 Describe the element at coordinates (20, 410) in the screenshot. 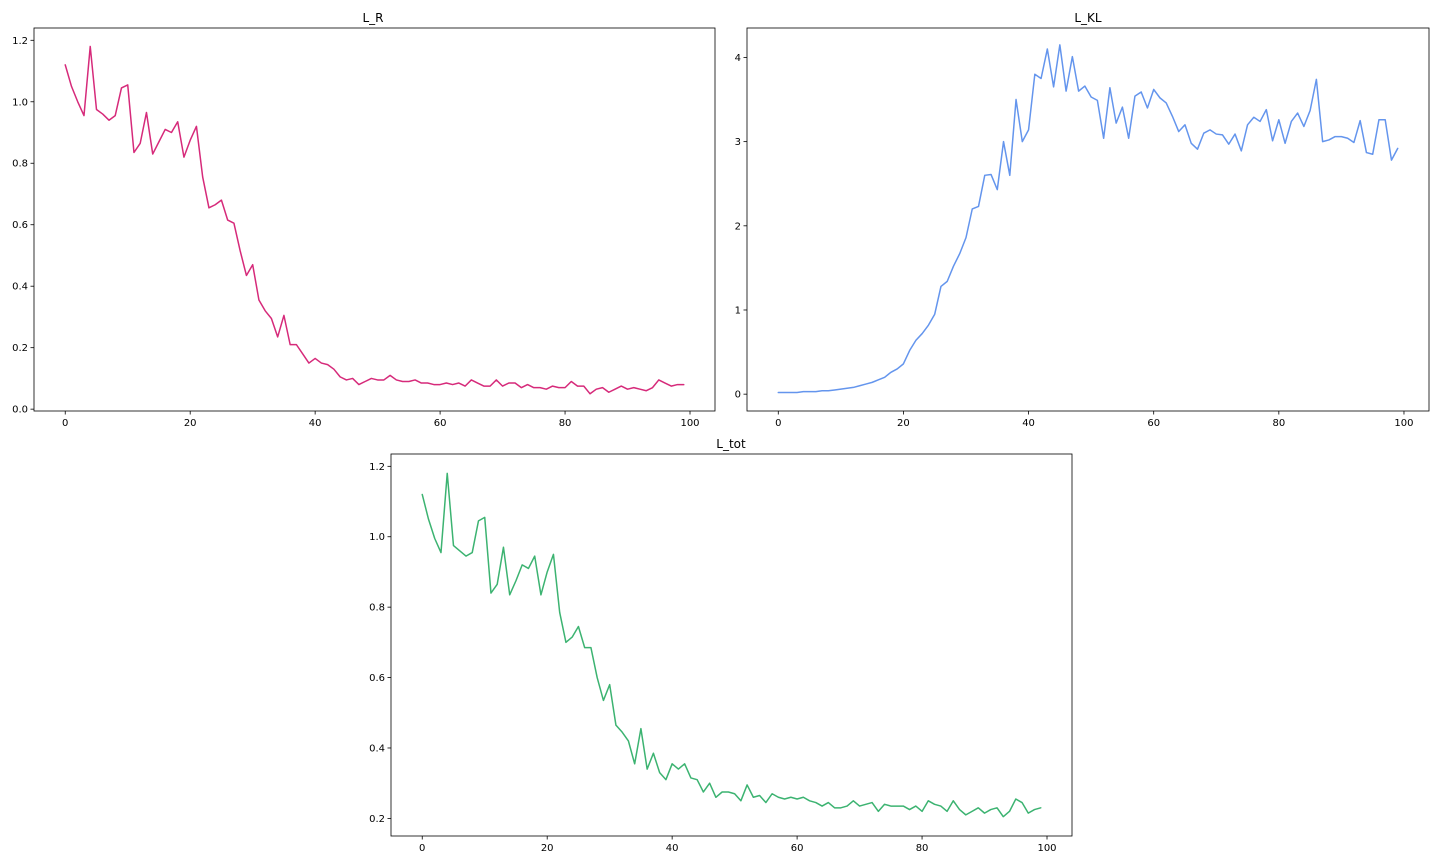

I see `y-tick-label: 0.0` at that location.